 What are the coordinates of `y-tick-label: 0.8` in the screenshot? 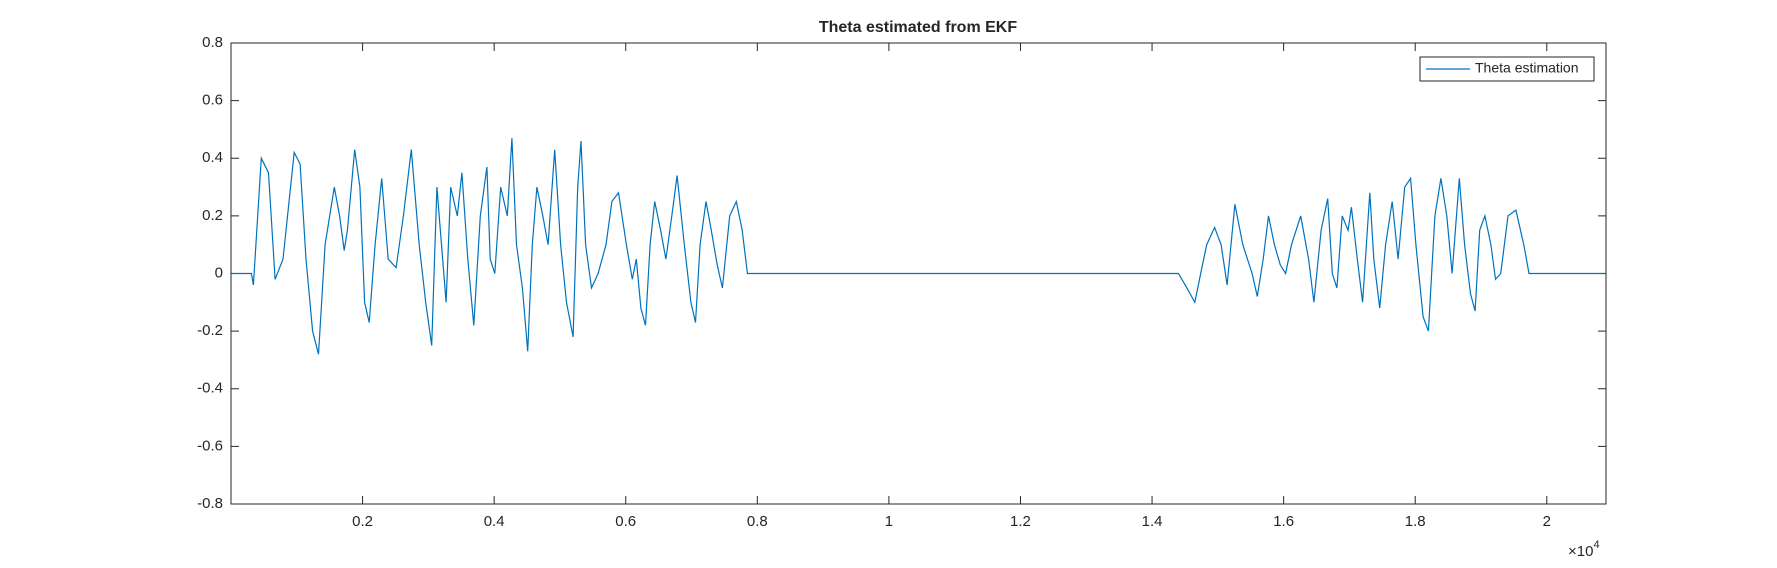 It's located at (212, 42).